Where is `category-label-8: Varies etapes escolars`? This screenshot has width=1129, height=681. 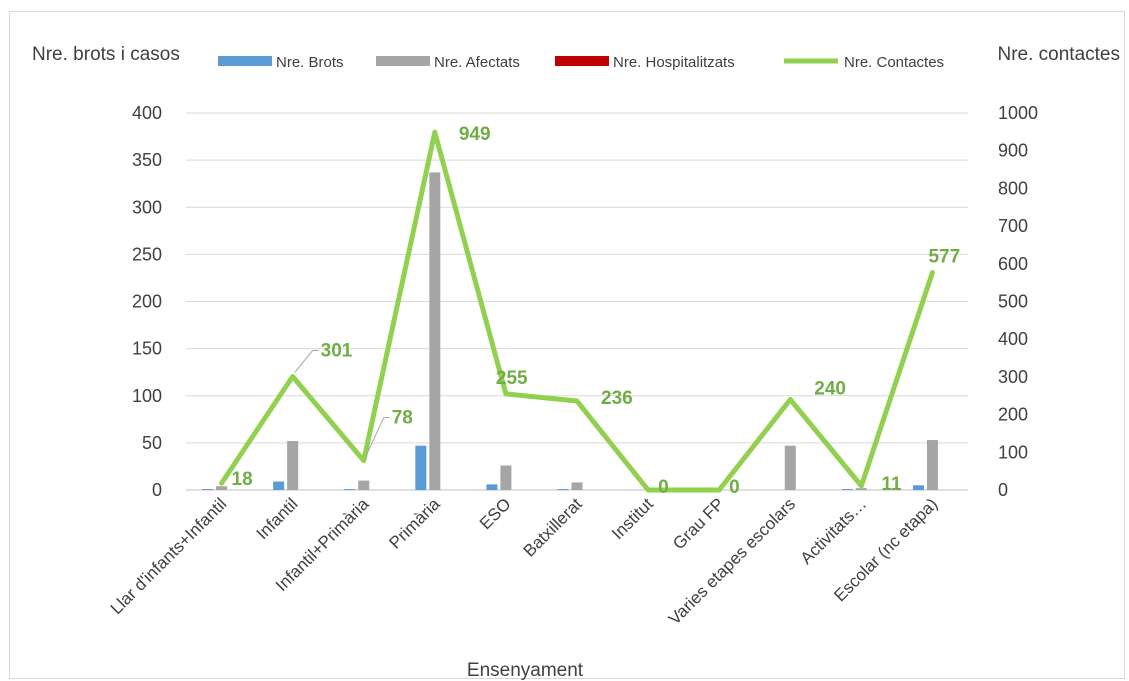 category-label-8: Varies etapes escolars is located at coordinates (732, 561).